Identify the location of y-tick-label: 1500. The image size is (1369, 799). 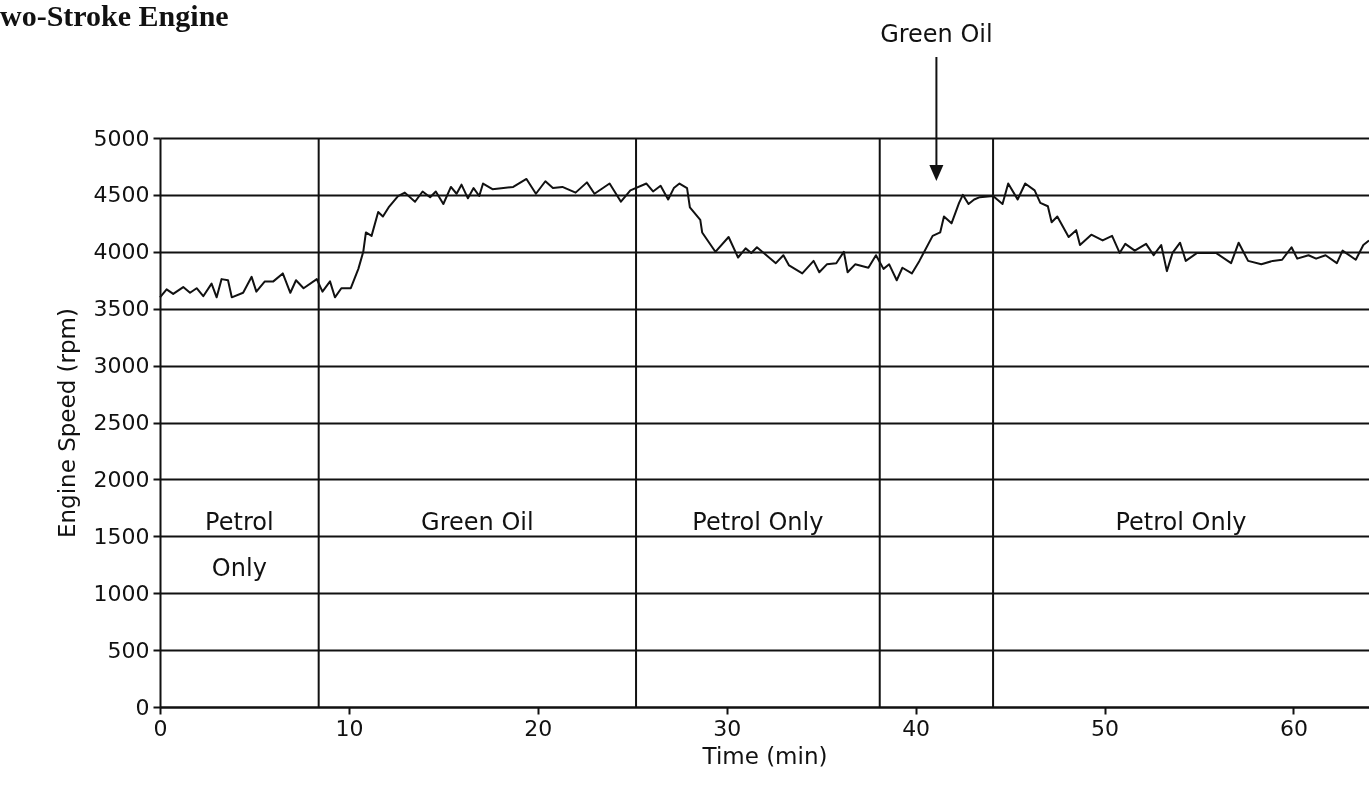
(121, 536).